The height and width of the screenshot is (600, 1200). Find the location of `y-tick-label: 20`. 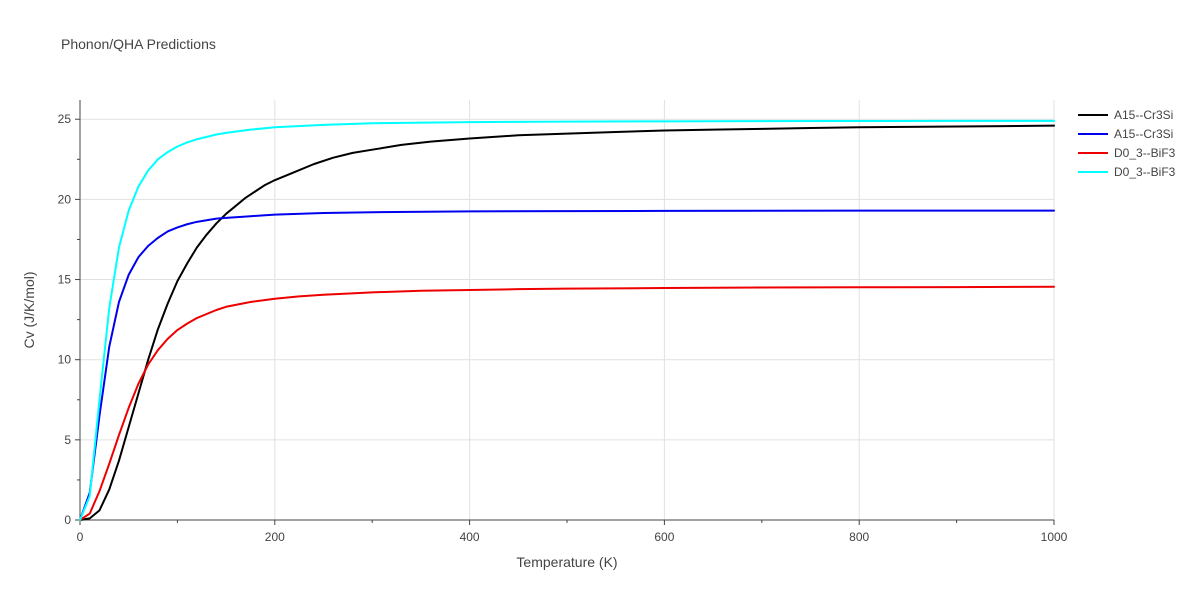

y-tick-label: 20 is located at coordinates (65, 199).